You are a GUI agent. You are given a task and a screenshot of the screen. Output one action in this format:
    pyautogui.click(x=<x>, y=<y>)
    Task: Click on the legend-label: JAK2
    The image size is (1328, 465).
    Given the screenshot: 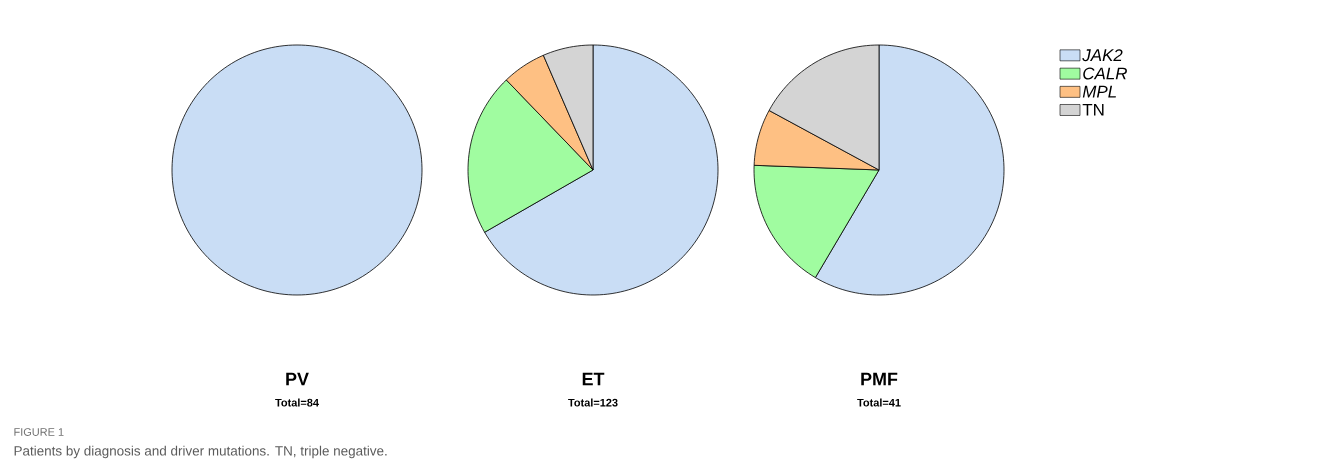 What is the action you would take?
    pyautogui.click(x=1102, y=55)
    